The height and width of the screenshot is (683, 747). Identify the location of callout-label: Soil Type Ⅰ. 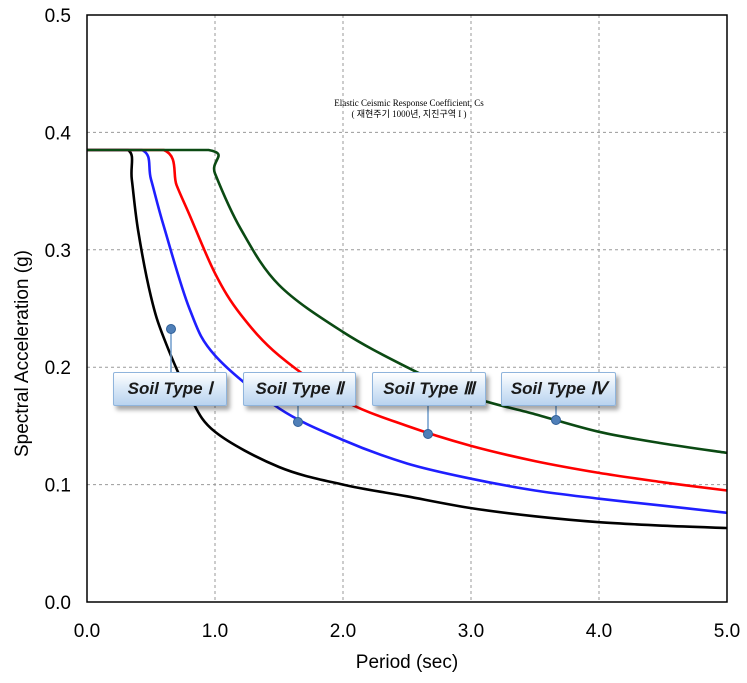
(170, 388).